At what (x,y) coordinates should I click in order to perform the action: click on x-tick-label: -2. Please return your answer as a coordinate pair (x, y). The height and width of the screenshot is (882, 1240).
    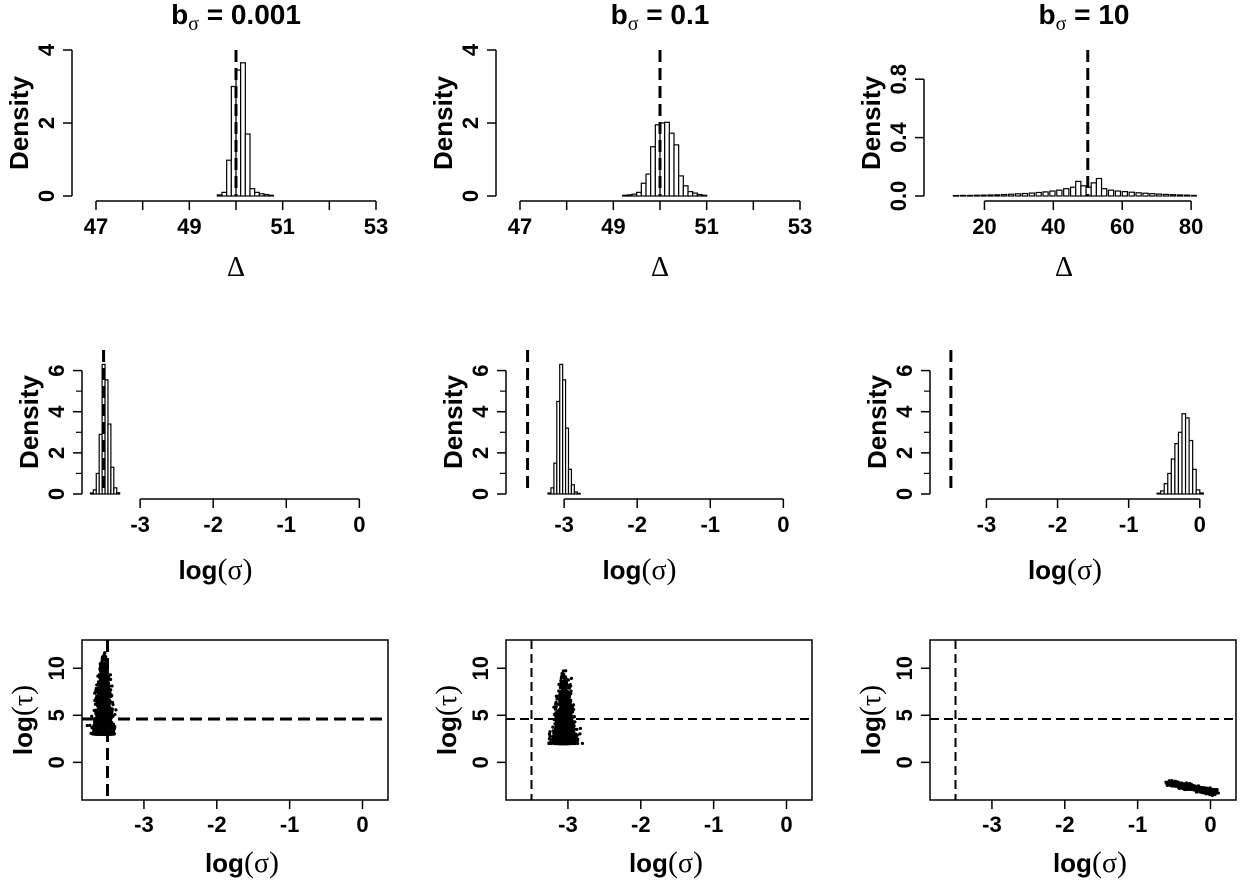
    Looking at the image, I should click on (217, 824).